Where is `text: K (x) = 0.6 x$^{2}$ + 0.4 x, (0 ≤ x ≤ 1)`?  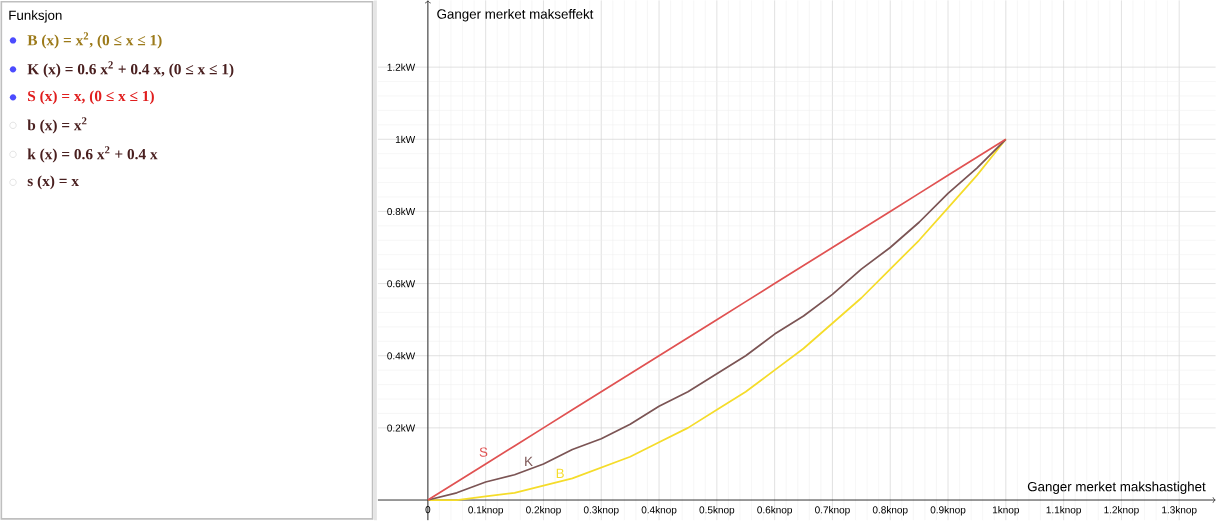
text: K (x) = 0.6 x$^{2}$ + 0.4 x, (0 ≤ x ≤ 1) is located at coordinates (130, 69).